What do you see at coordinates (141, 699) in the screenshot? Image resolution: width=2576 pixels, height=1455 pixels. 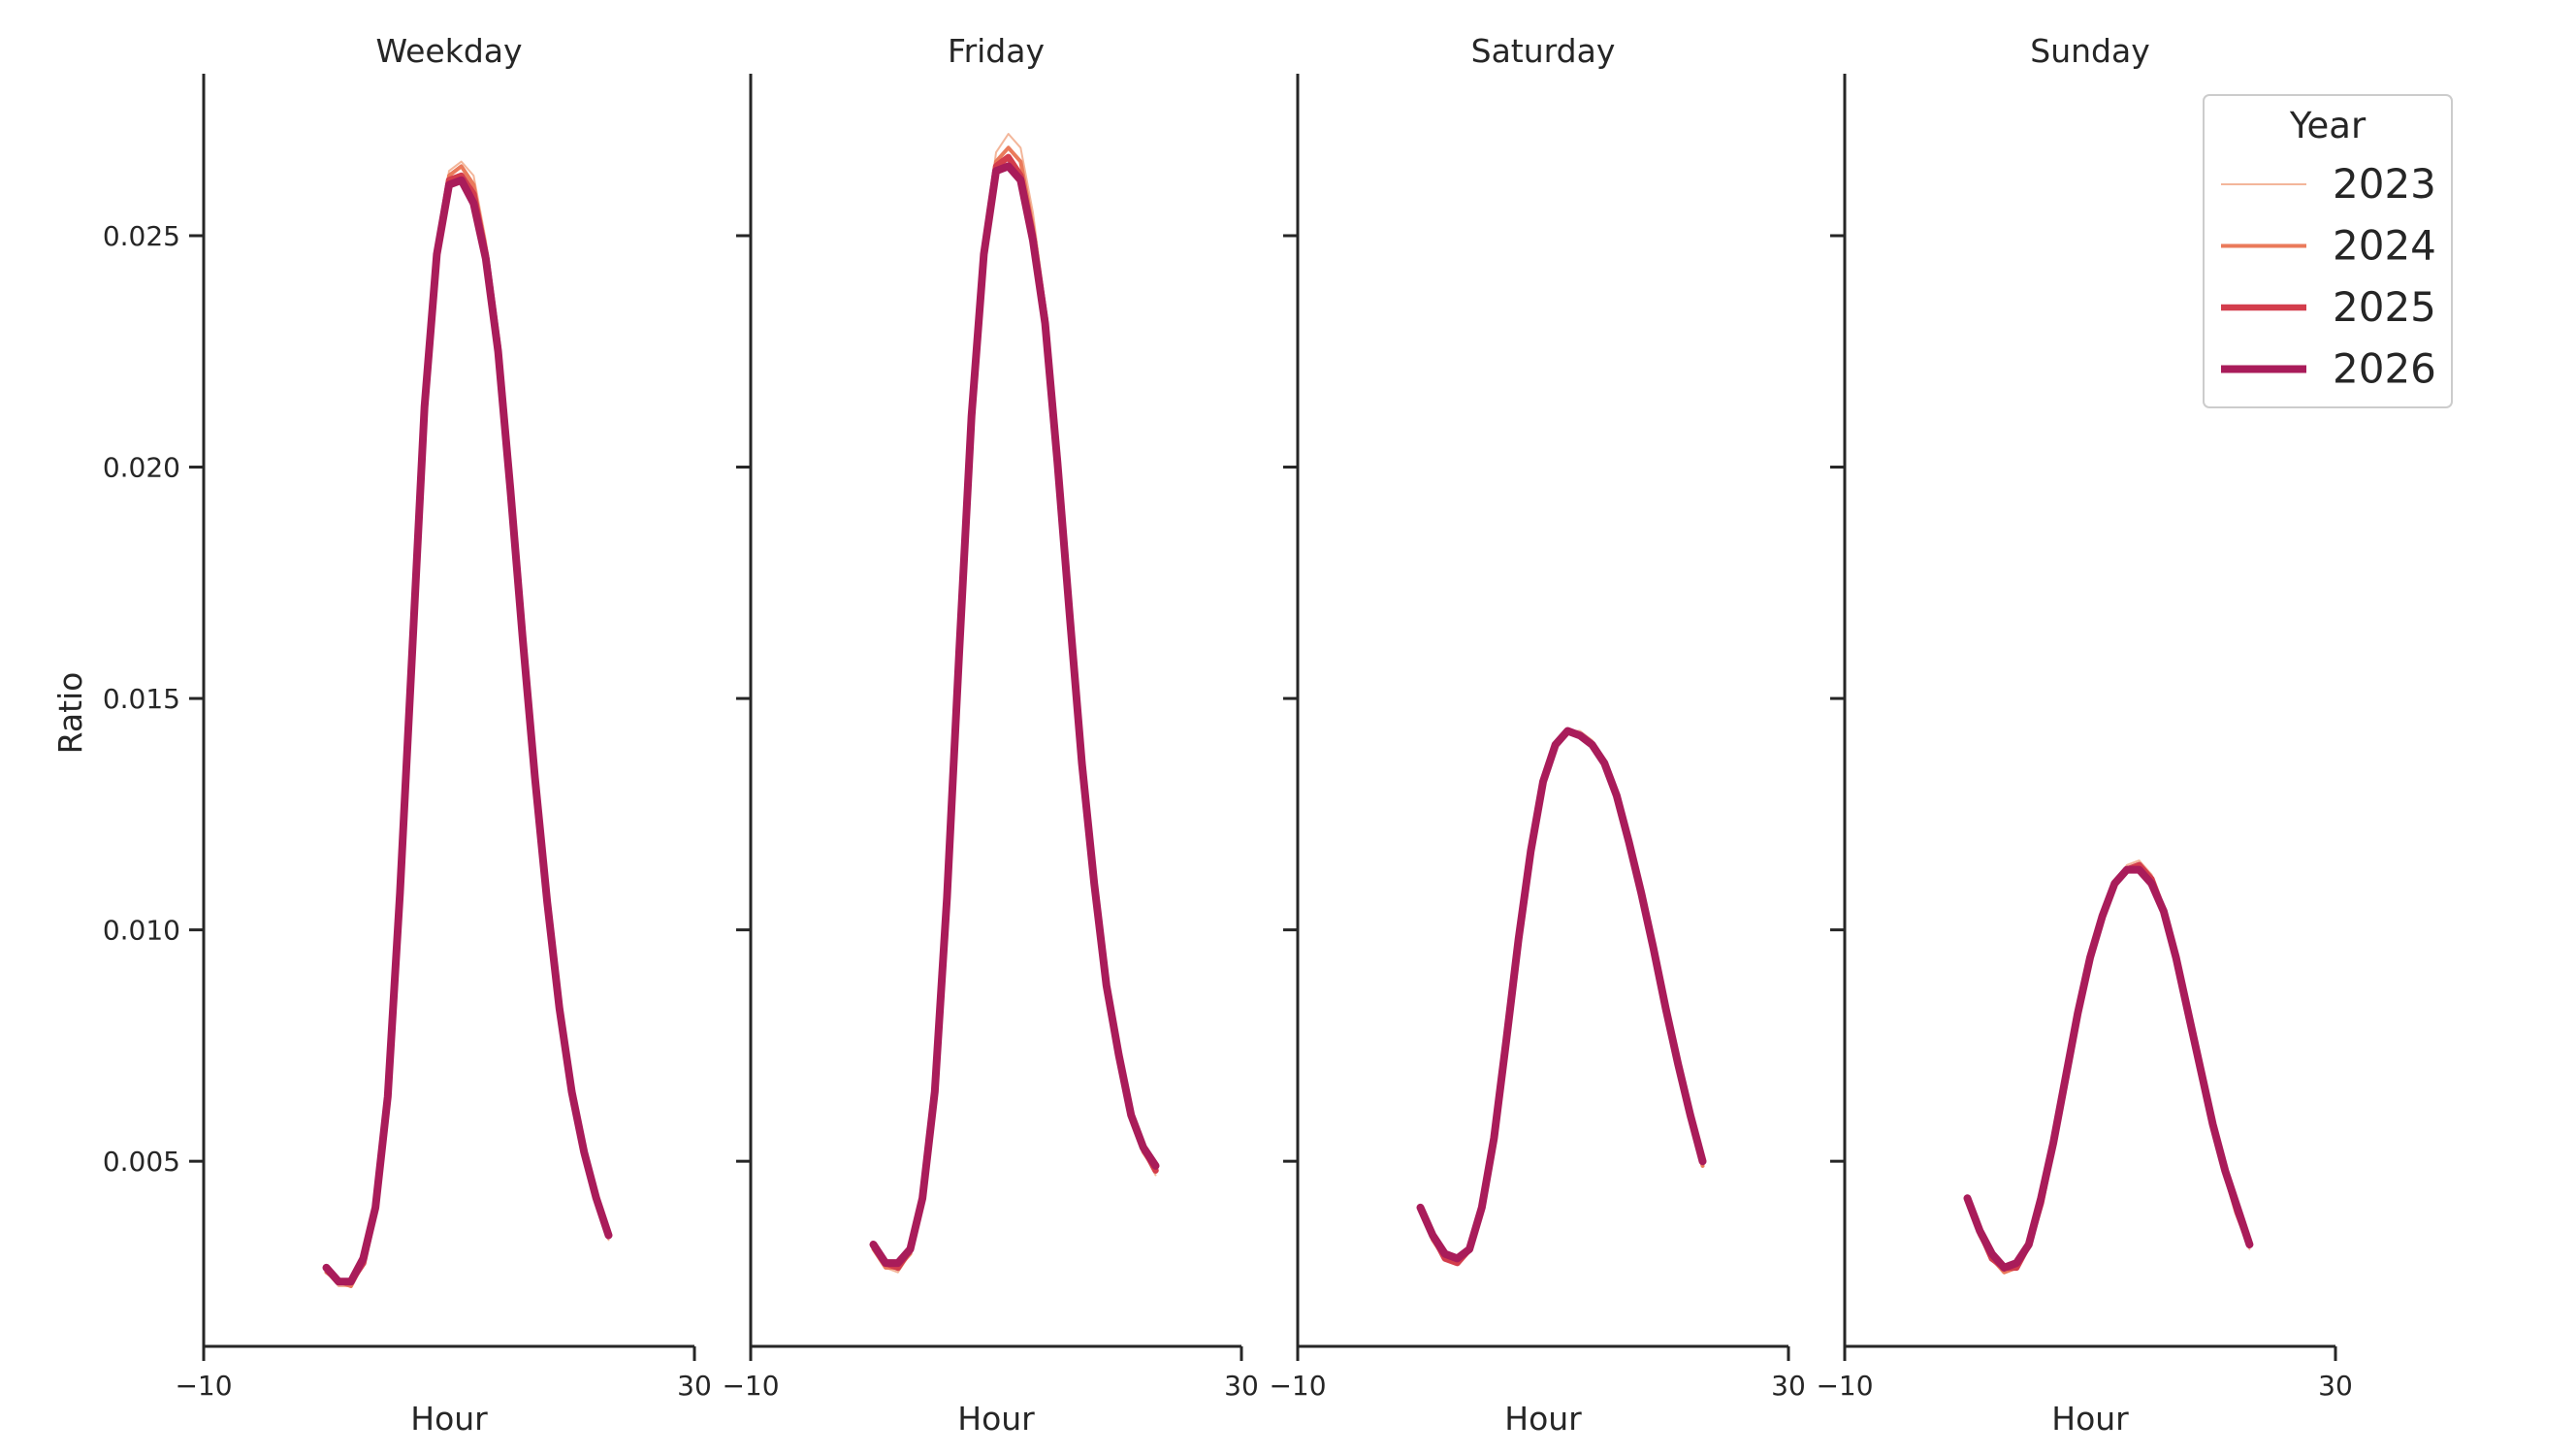 I see `y-tick-label: 0.015` at bounding box center [141, 699].